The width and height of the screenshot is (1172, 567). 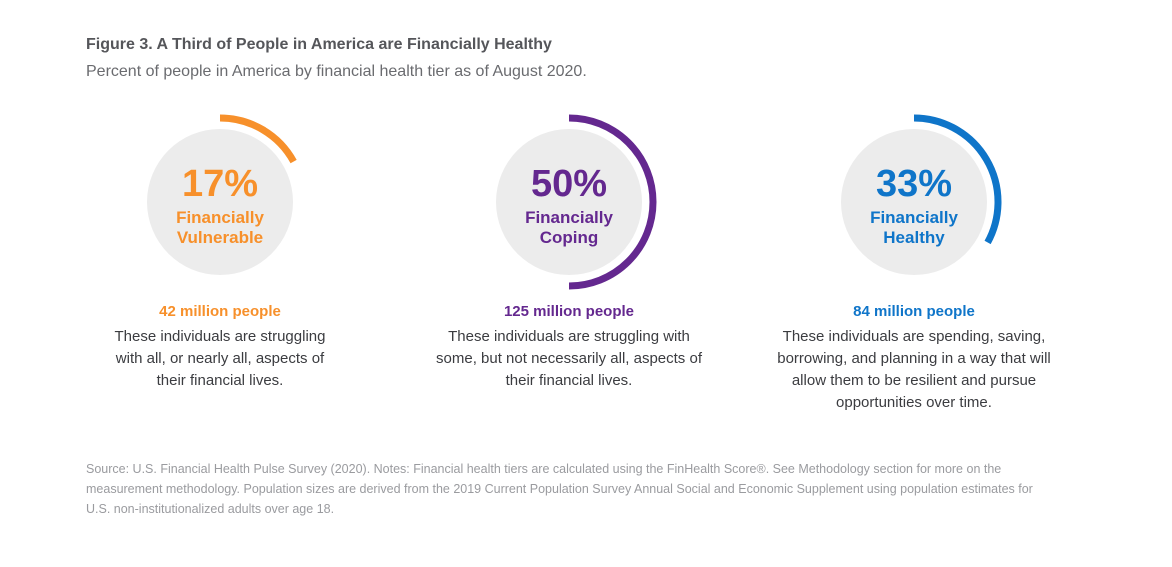 I want to click on tier-label-line2-healthy: Healthy, so click(x=914, y=237).